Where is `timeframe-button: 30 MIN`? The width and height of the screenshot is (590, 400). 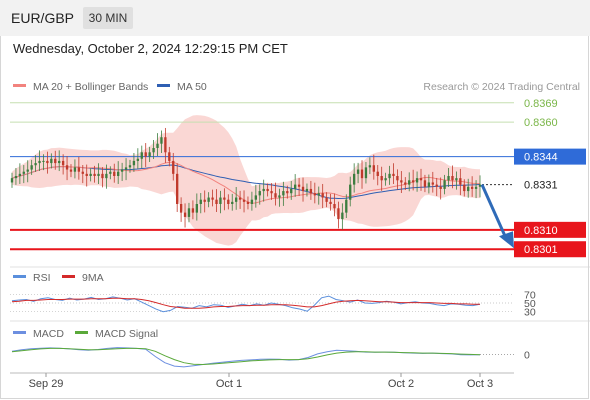
timeframe-button: 30 MIN is located at coordinates (108, 18).